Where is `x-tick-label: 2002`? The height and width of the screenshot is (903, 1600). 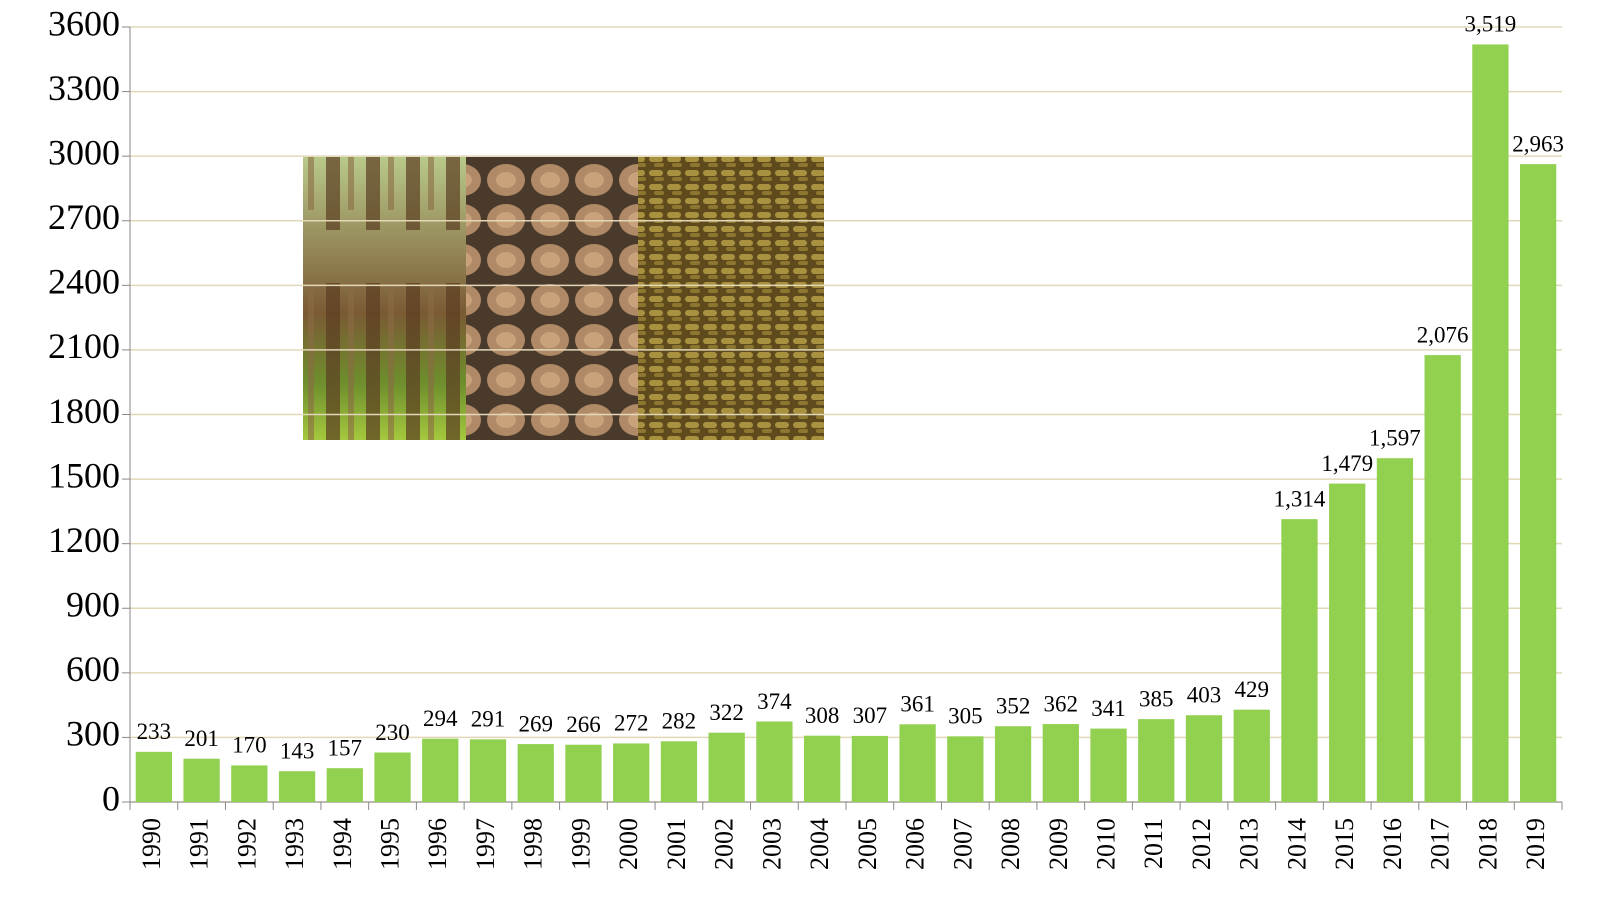
x-tick-label: 2002 is located at coordinates (724, 844).